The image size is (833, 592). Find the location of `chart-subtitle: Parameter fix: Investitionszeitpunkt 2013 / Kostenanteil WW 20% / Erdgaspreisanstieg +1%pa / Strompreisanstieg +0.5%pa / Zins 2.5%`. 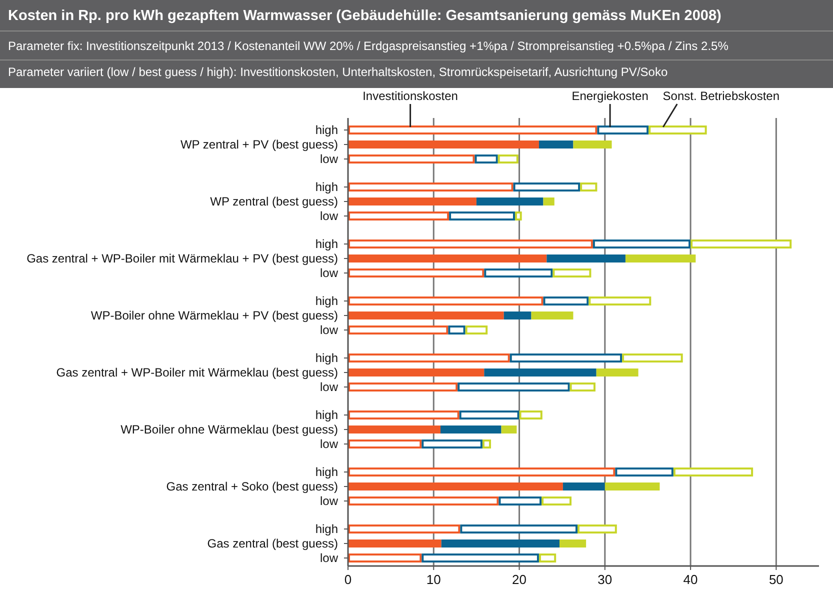

chart-subtitle: Parameter fix: Investitionszeitpunkt 2013 / Kostenanteil WW 20% / Erdgaspreisanstieg +1%pa / Strompreisanstieg +0.5%pa / Zins 2.5% is located at coordinates (368, 46).